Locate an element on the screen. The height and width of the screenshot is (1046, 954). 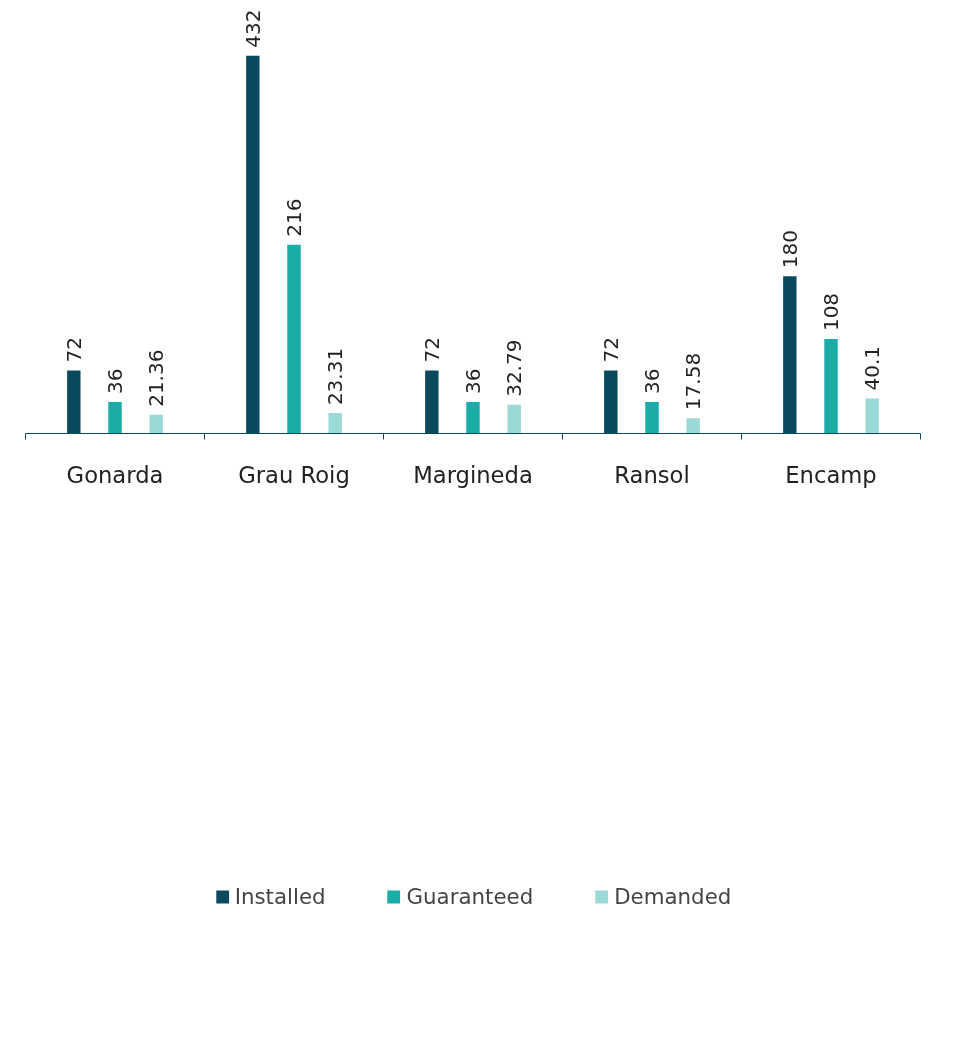
data-label: 216 is located at coordinates (294, 217).